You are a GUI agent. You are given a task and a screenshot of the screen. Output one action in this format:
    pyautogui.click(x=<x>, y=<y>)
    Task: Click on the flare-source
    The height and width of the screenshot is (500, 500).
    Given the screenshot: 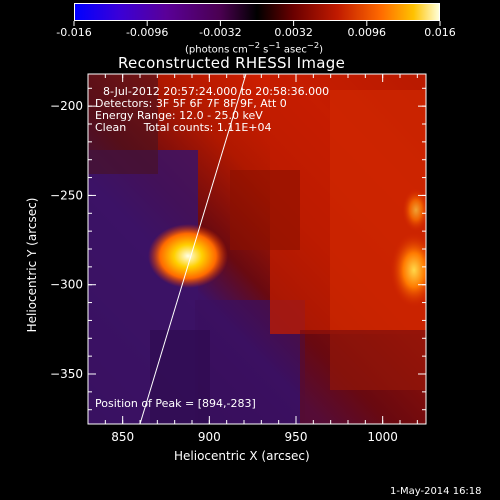 What is the action you would take?
    pyautogui.click(x=188, y=256)
    